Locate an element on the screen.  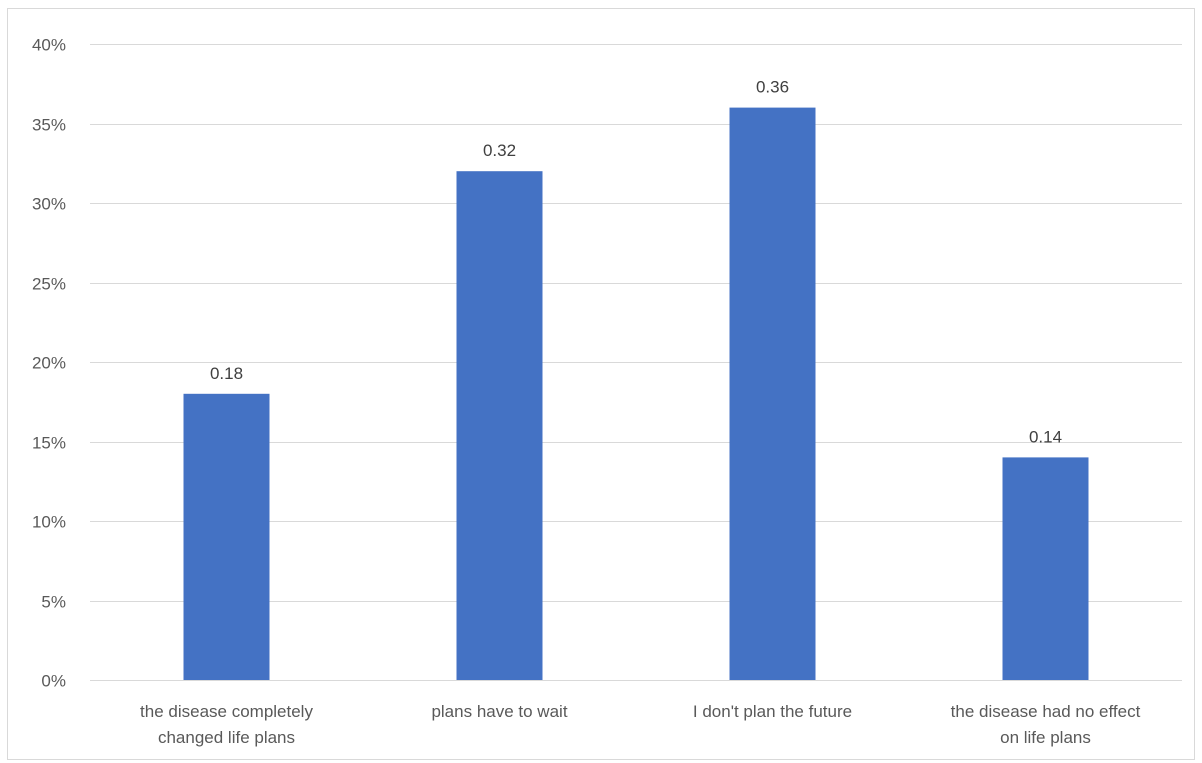
y-tick-label: 20% is located at coordinates (49, 363).